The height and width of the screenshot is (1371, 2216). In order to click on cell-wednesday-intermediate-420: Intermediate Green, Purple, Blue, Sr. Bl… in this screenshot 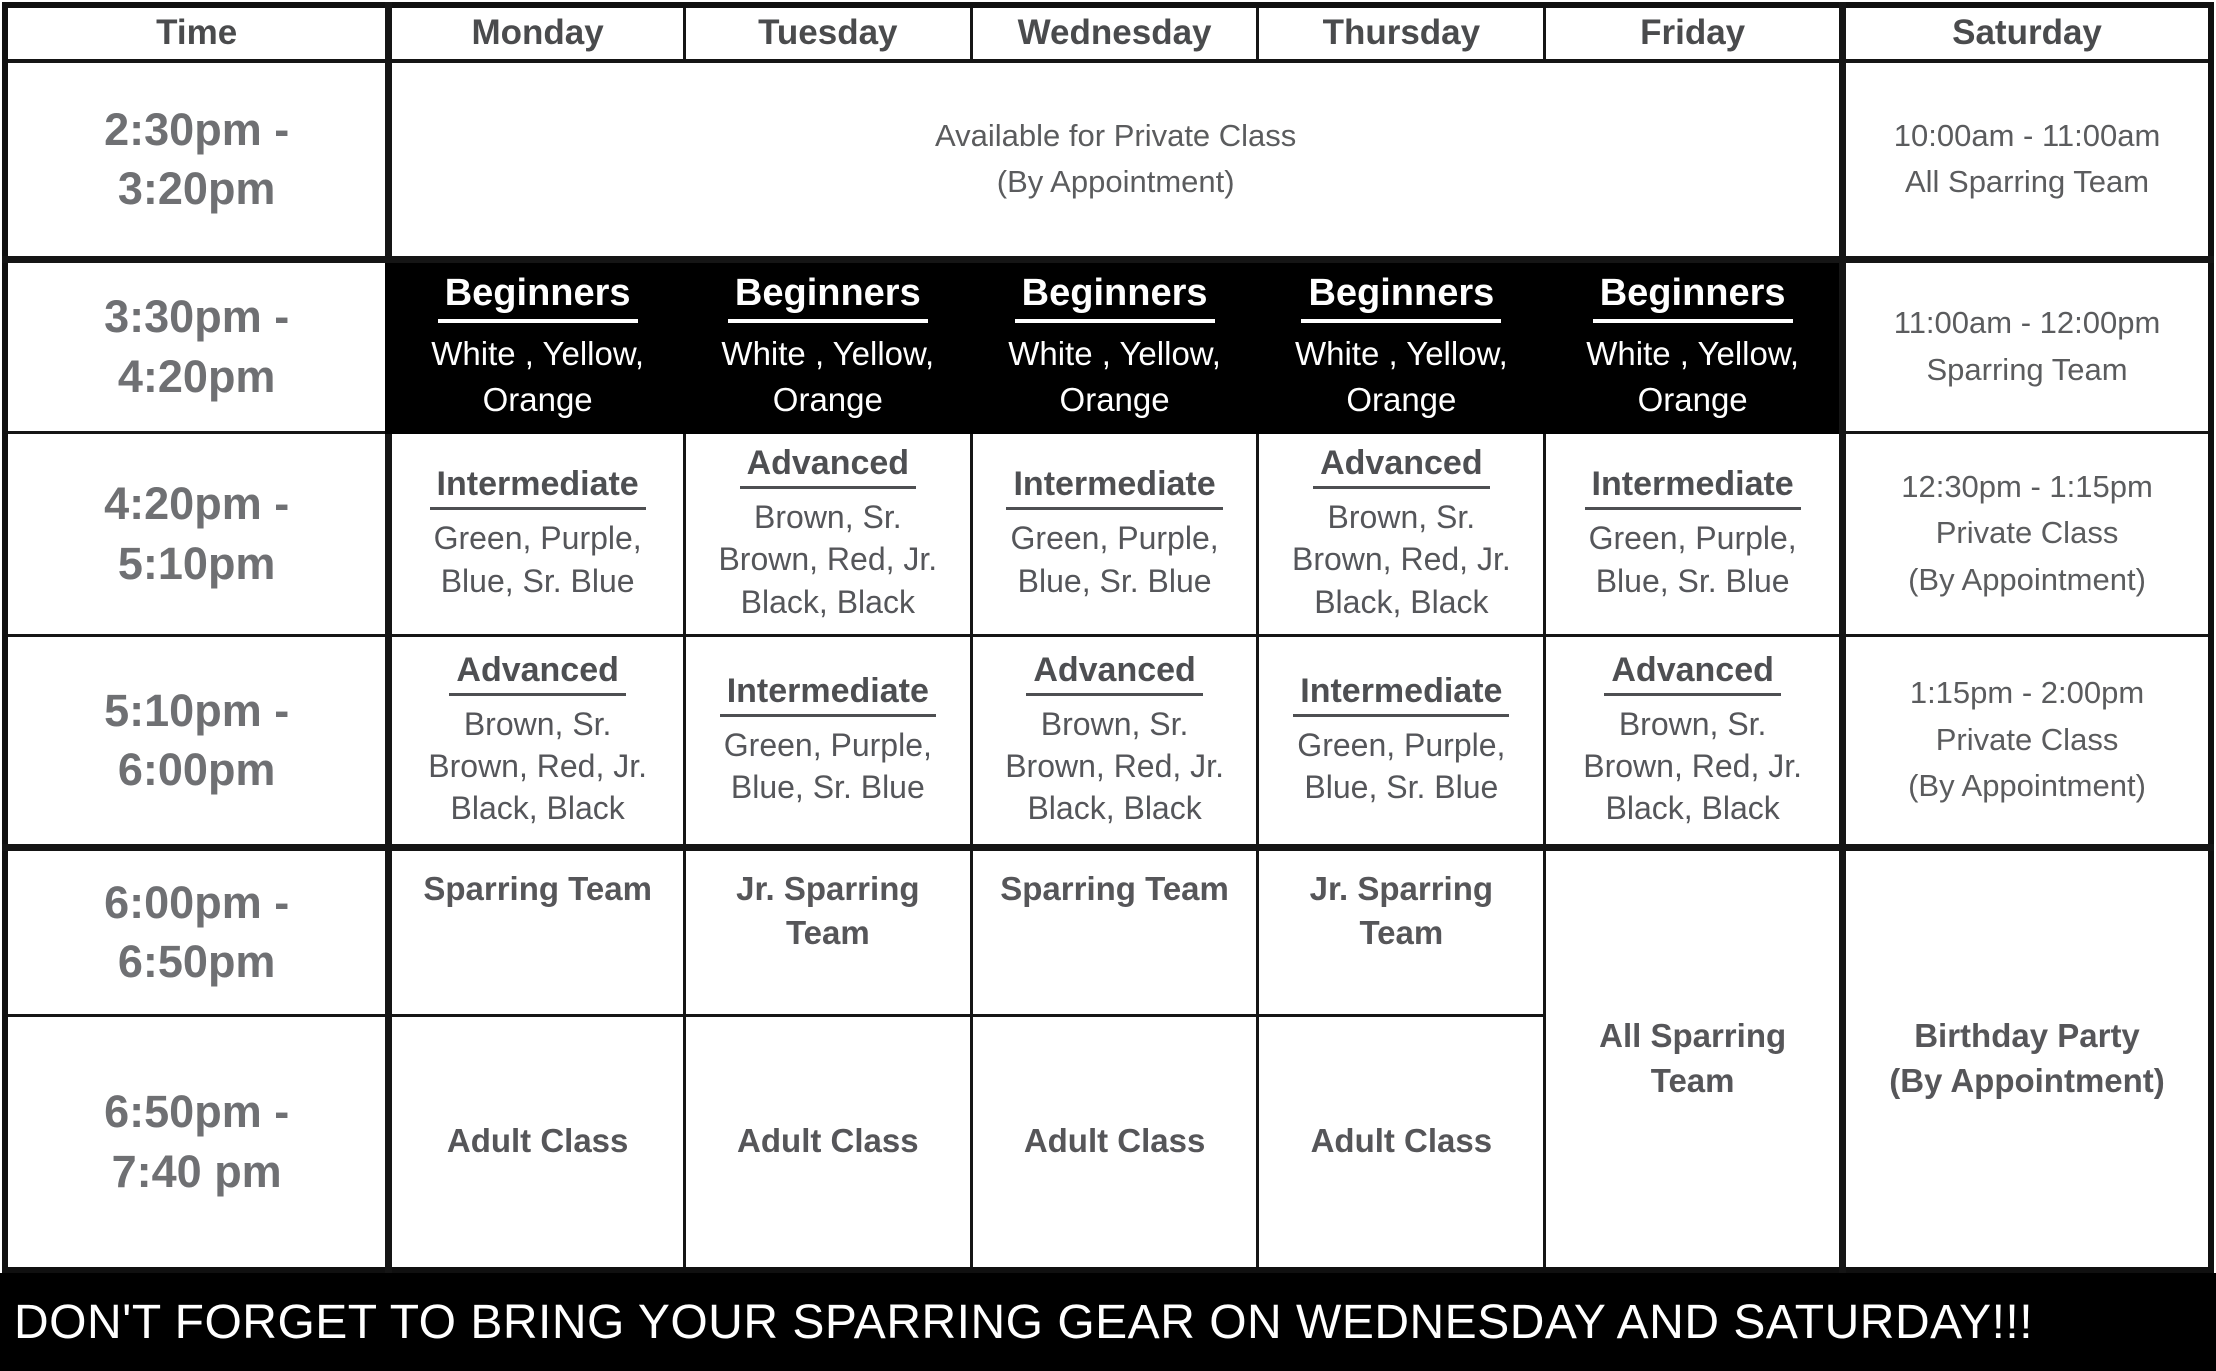, I will do `click(1114, 533)`.